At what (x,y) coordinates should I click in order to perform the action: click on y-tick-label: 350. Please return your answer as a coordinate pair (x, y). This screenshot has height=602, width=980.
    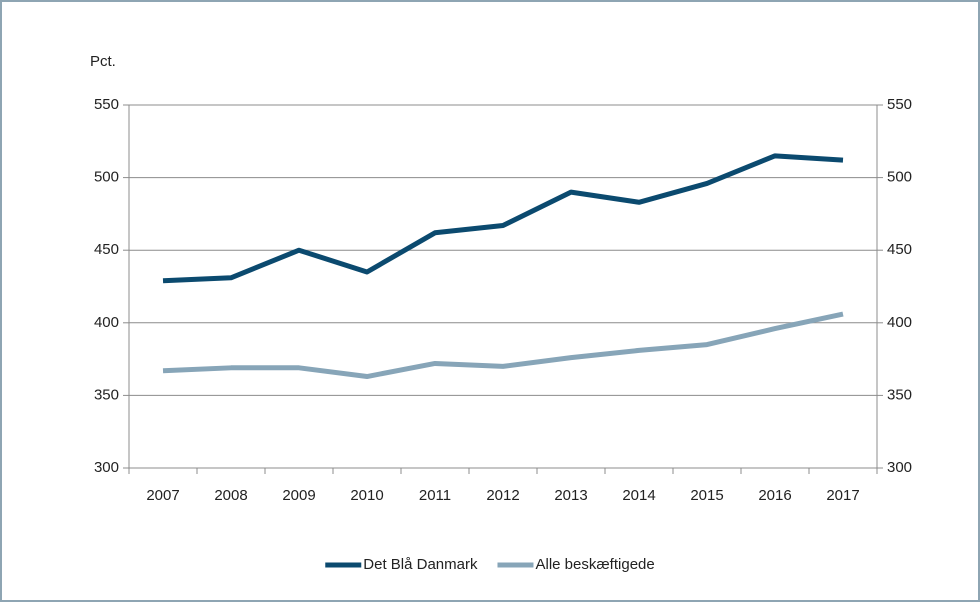
    Looking at the image, I should click on (106, 394).